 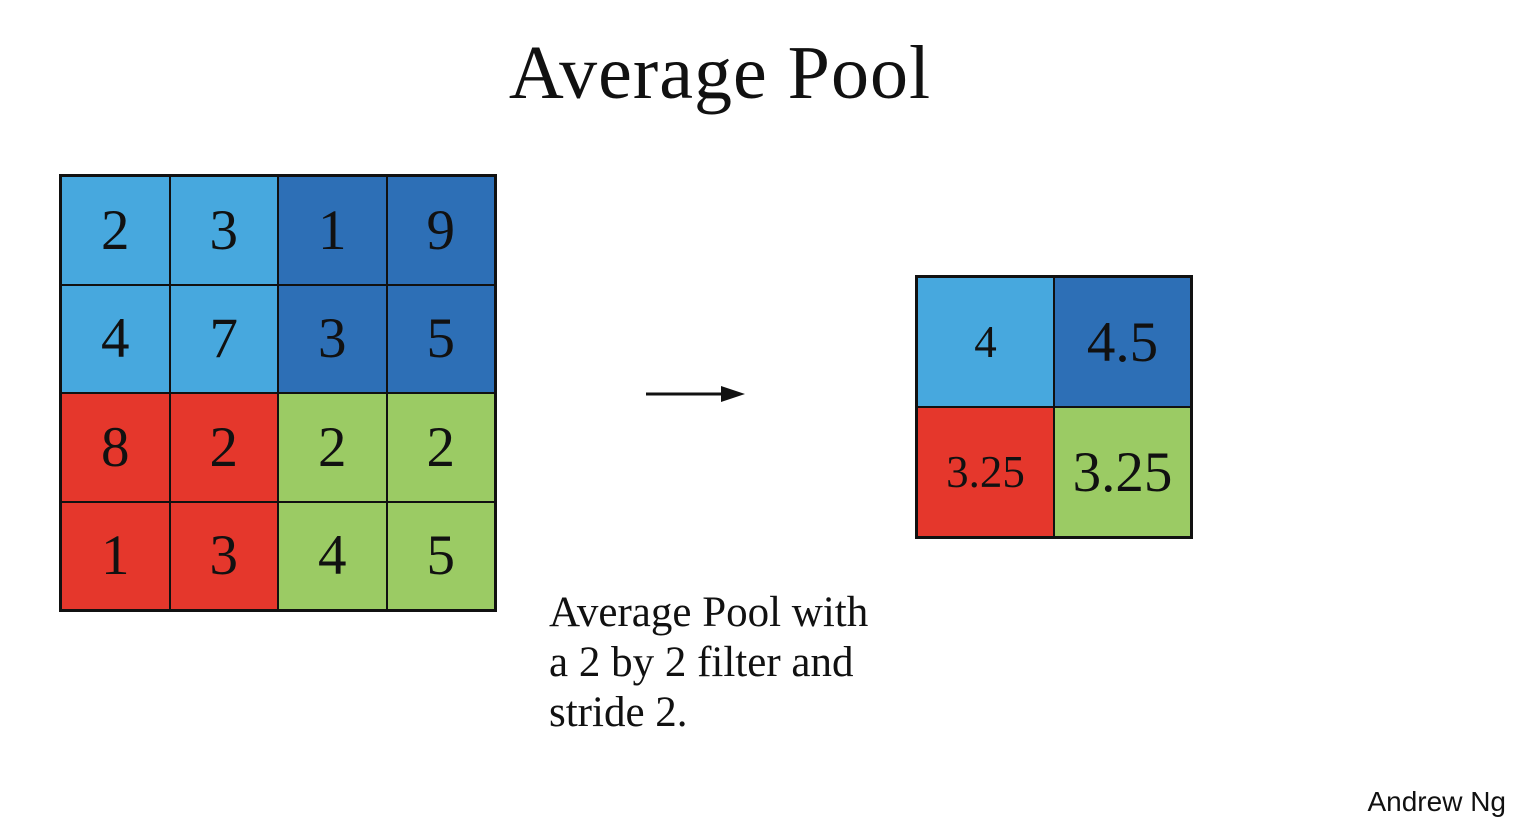 What do you see at coordinates (1436, 801) in the screenshot?
I see `author-credit: Andrew Ng` at bounding box center [1436, 801].